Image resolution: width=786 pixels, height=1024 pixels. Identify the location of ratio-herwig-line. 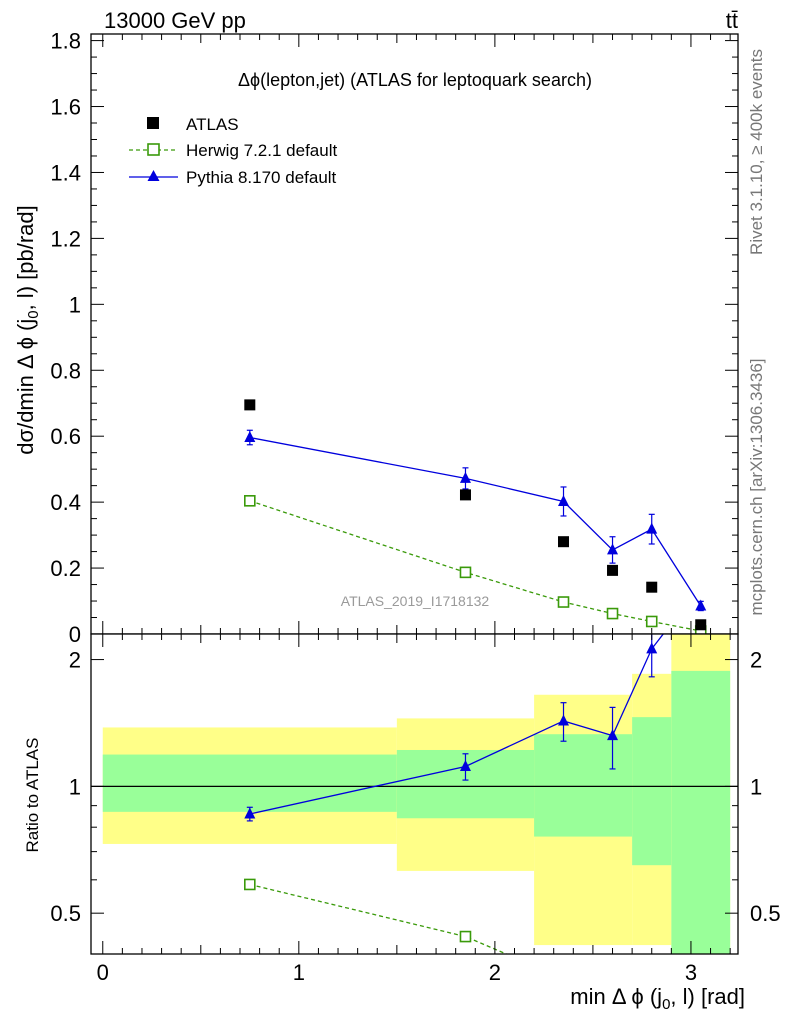
(378, 918).